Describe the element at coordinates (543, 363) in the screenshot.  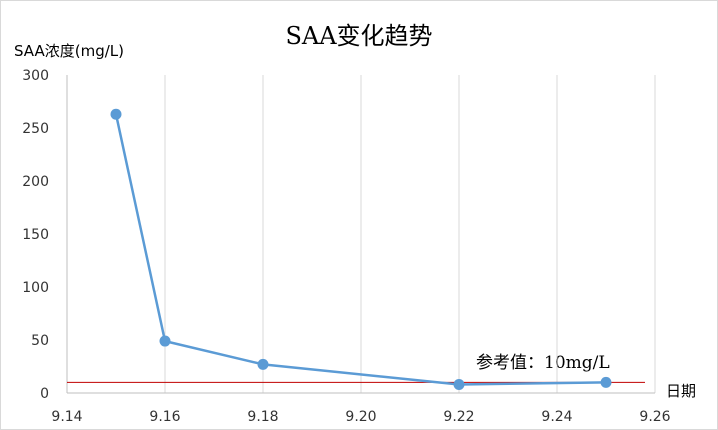
I see `reference-line-label: 参考值：10mg/L` at that location.